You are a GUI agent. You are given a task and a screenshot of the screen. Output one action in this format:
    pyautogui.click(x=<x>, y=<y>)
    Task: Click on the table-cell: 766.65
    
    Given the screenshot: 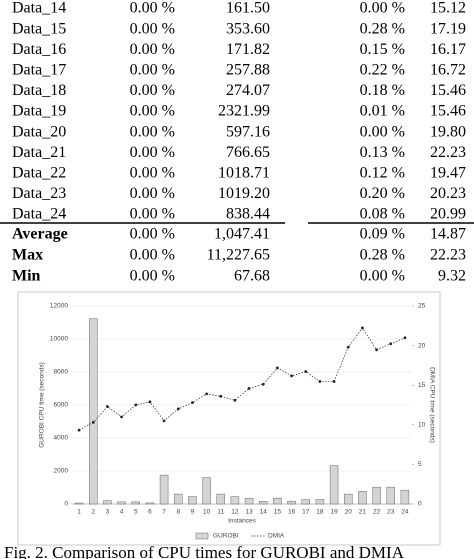 What is the action you would take?
    pyautogui.click(x=248, y=152)
    